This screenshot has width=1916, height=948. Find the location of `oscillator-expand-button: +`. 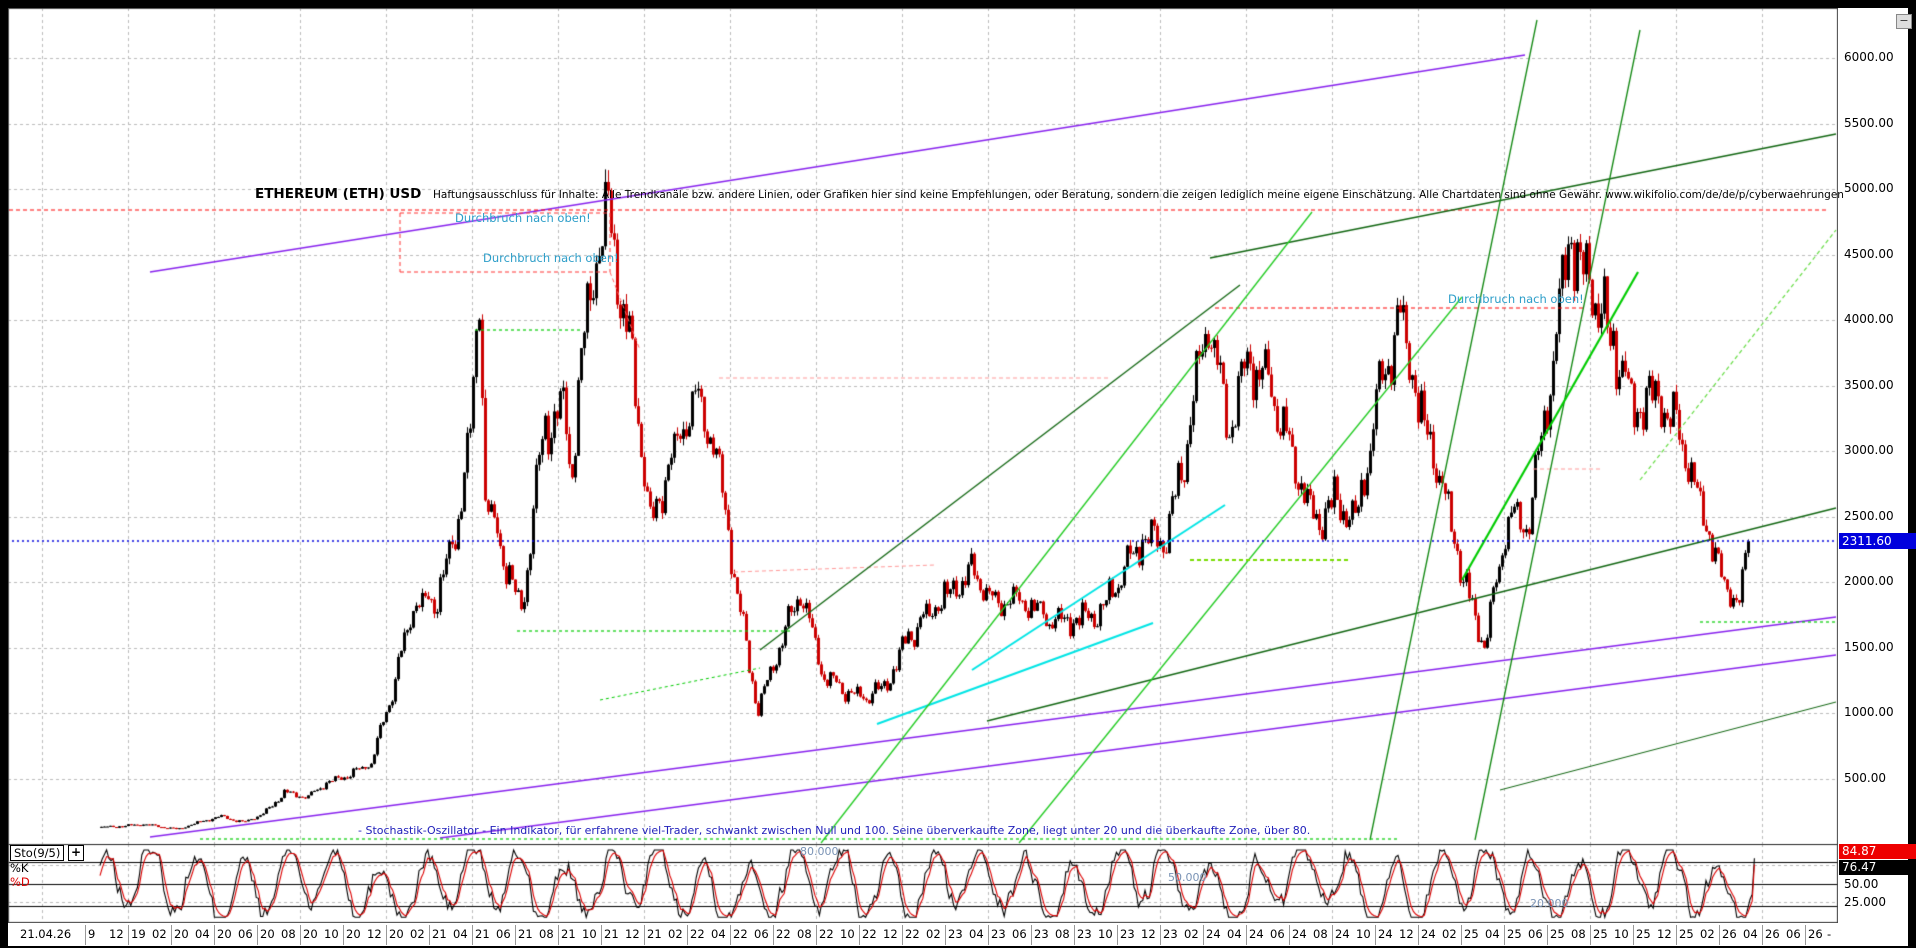

oscillator-expand-button: + is located at coordinates (76, 853).